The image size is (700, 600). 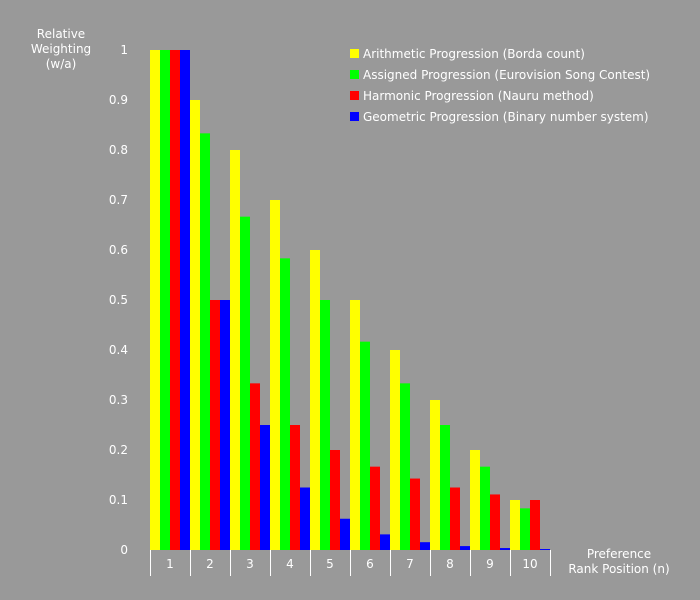 What do you see at coordinates (330, 564) in the screenshot?
I see `x-tick-label: 5` at bounding box center [330, 564].